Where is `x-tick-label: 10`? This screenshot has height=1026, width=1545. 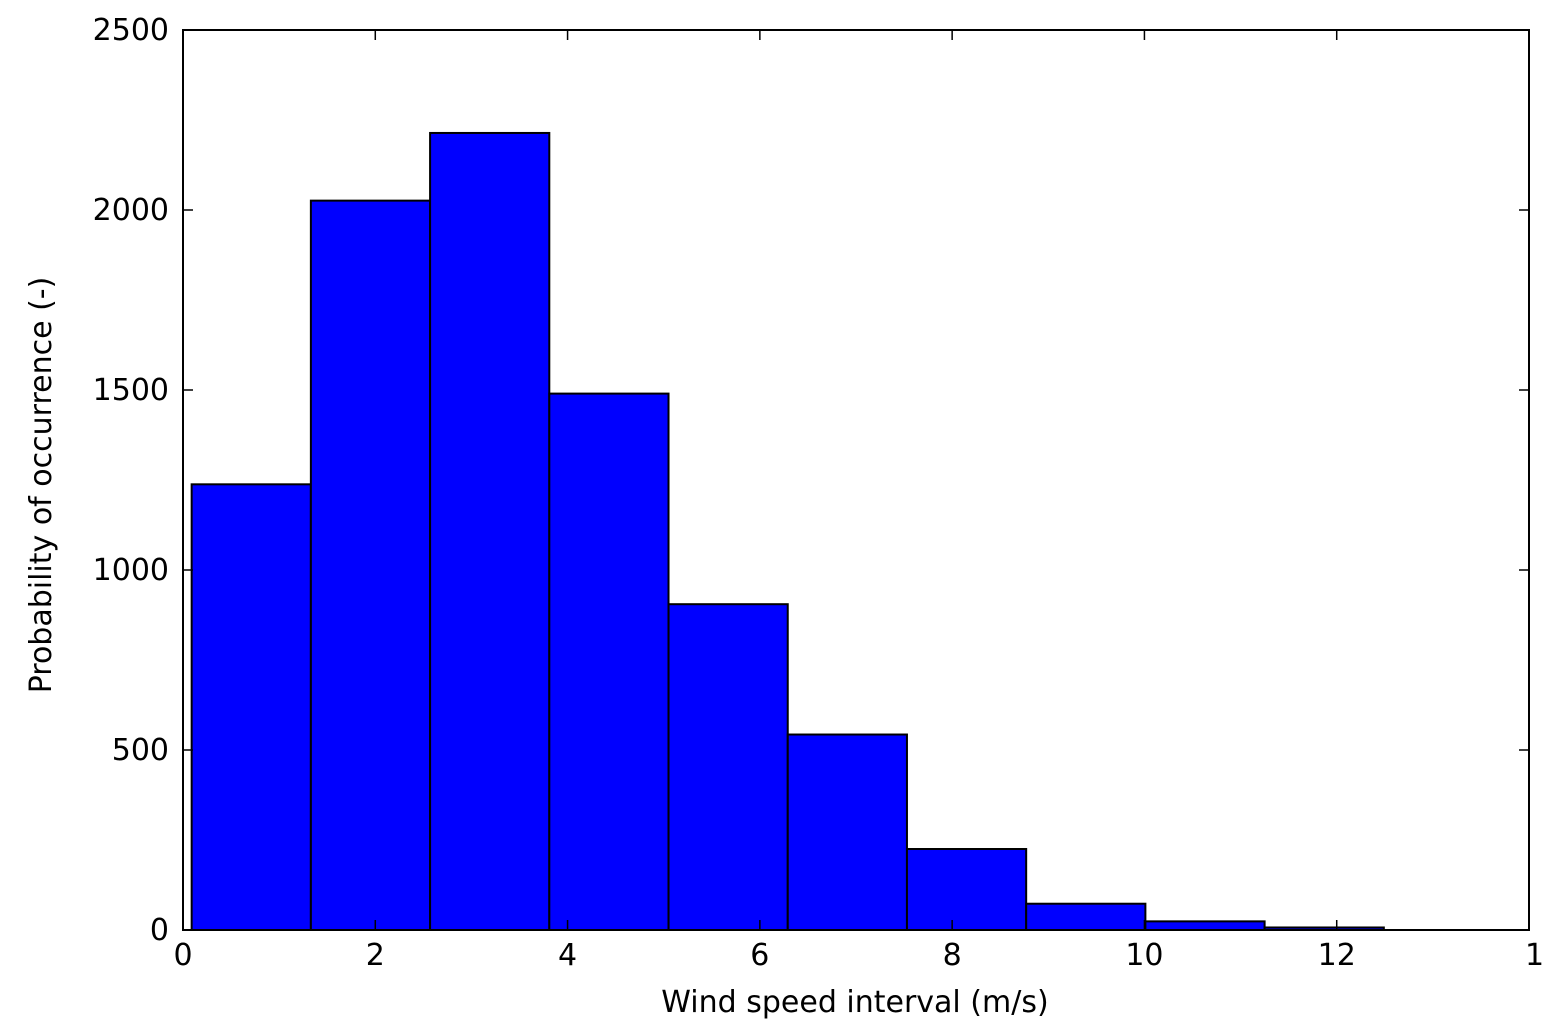
x-tick-label: 10 is located at coordinates (1144, 955).